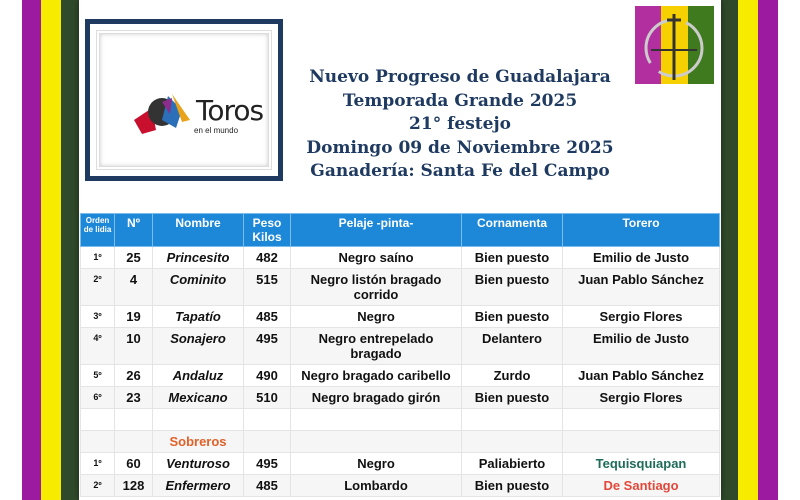 Image resolution: width=800 pixels, height=500 pixels. What do you see at coordinates (70, 250) in the screenshot?
I see `stripe-green-left` at bounding box center [70, 250].